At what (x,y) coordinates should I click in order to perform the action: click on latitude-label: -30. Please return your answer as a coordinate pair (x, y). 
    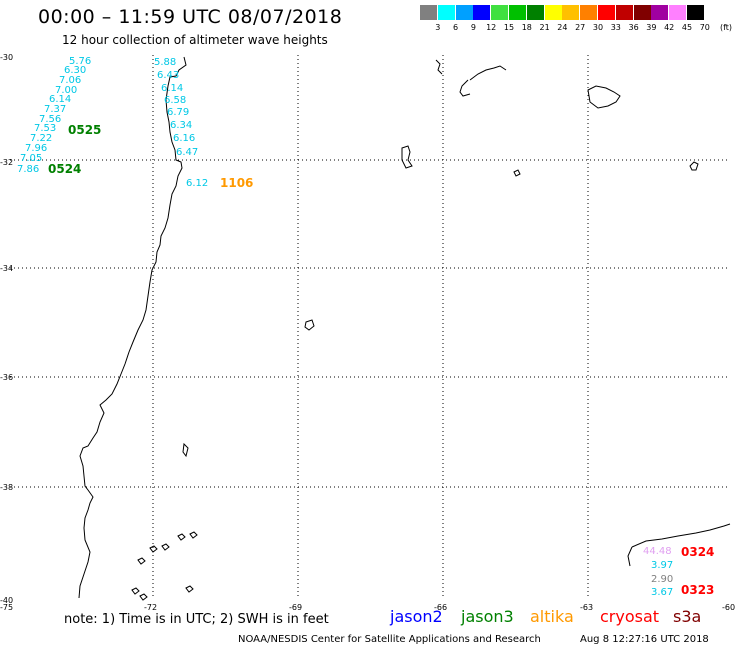
    Looking at the image, I should click on (6, 57).